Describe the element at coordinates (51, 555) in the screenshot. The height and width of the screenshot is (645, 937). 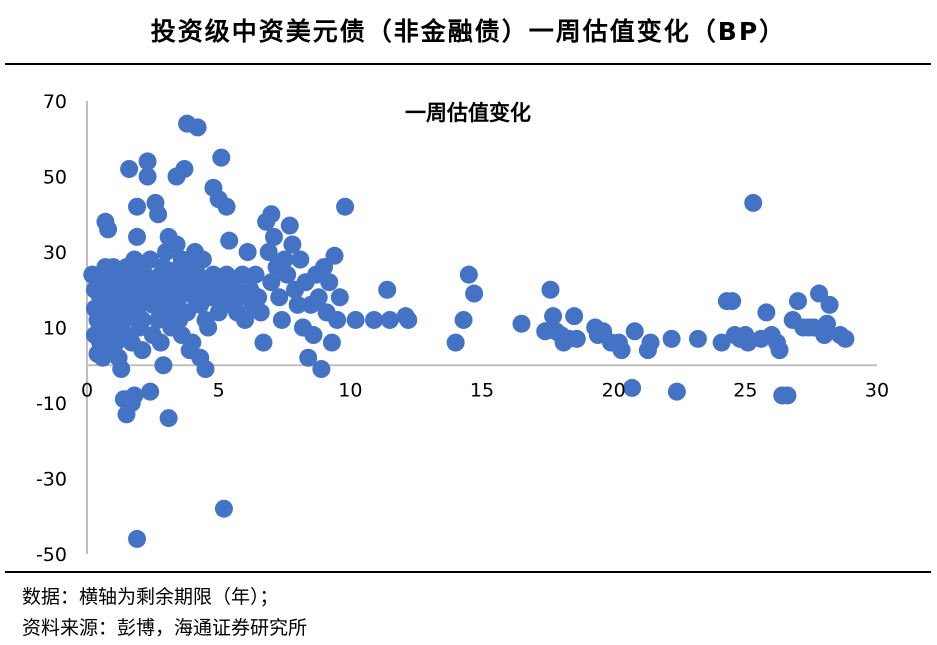
I see `y-tick-label: -50` at that location.